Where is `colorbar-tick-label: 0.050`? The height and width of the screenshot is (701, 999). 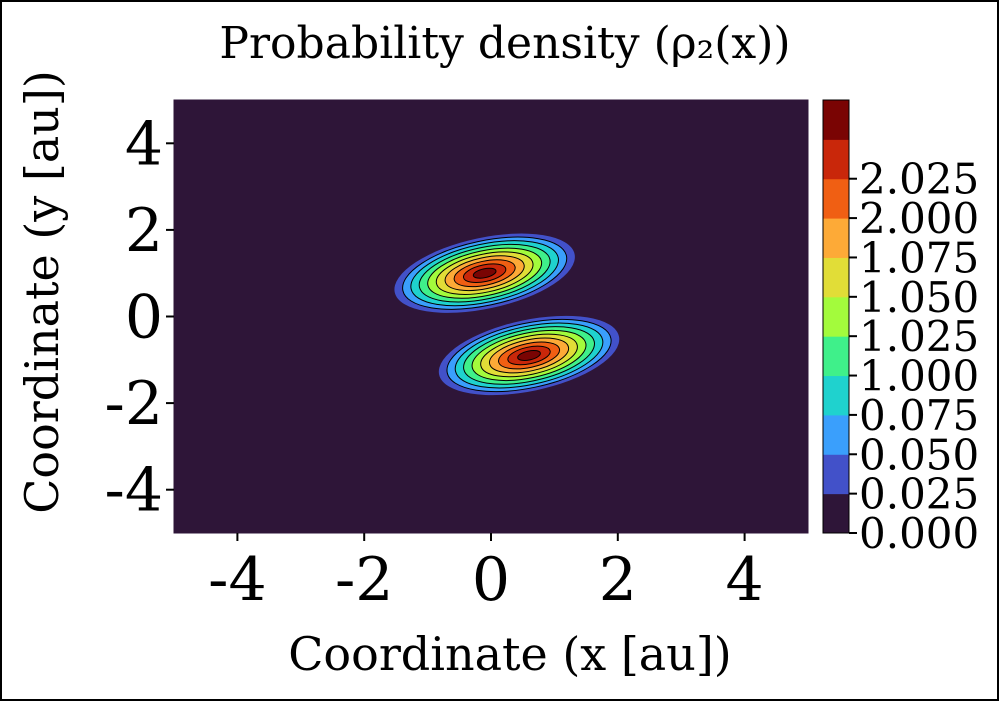
colorbar-tick-label: 0.050 is located at coordinates (919, 454).